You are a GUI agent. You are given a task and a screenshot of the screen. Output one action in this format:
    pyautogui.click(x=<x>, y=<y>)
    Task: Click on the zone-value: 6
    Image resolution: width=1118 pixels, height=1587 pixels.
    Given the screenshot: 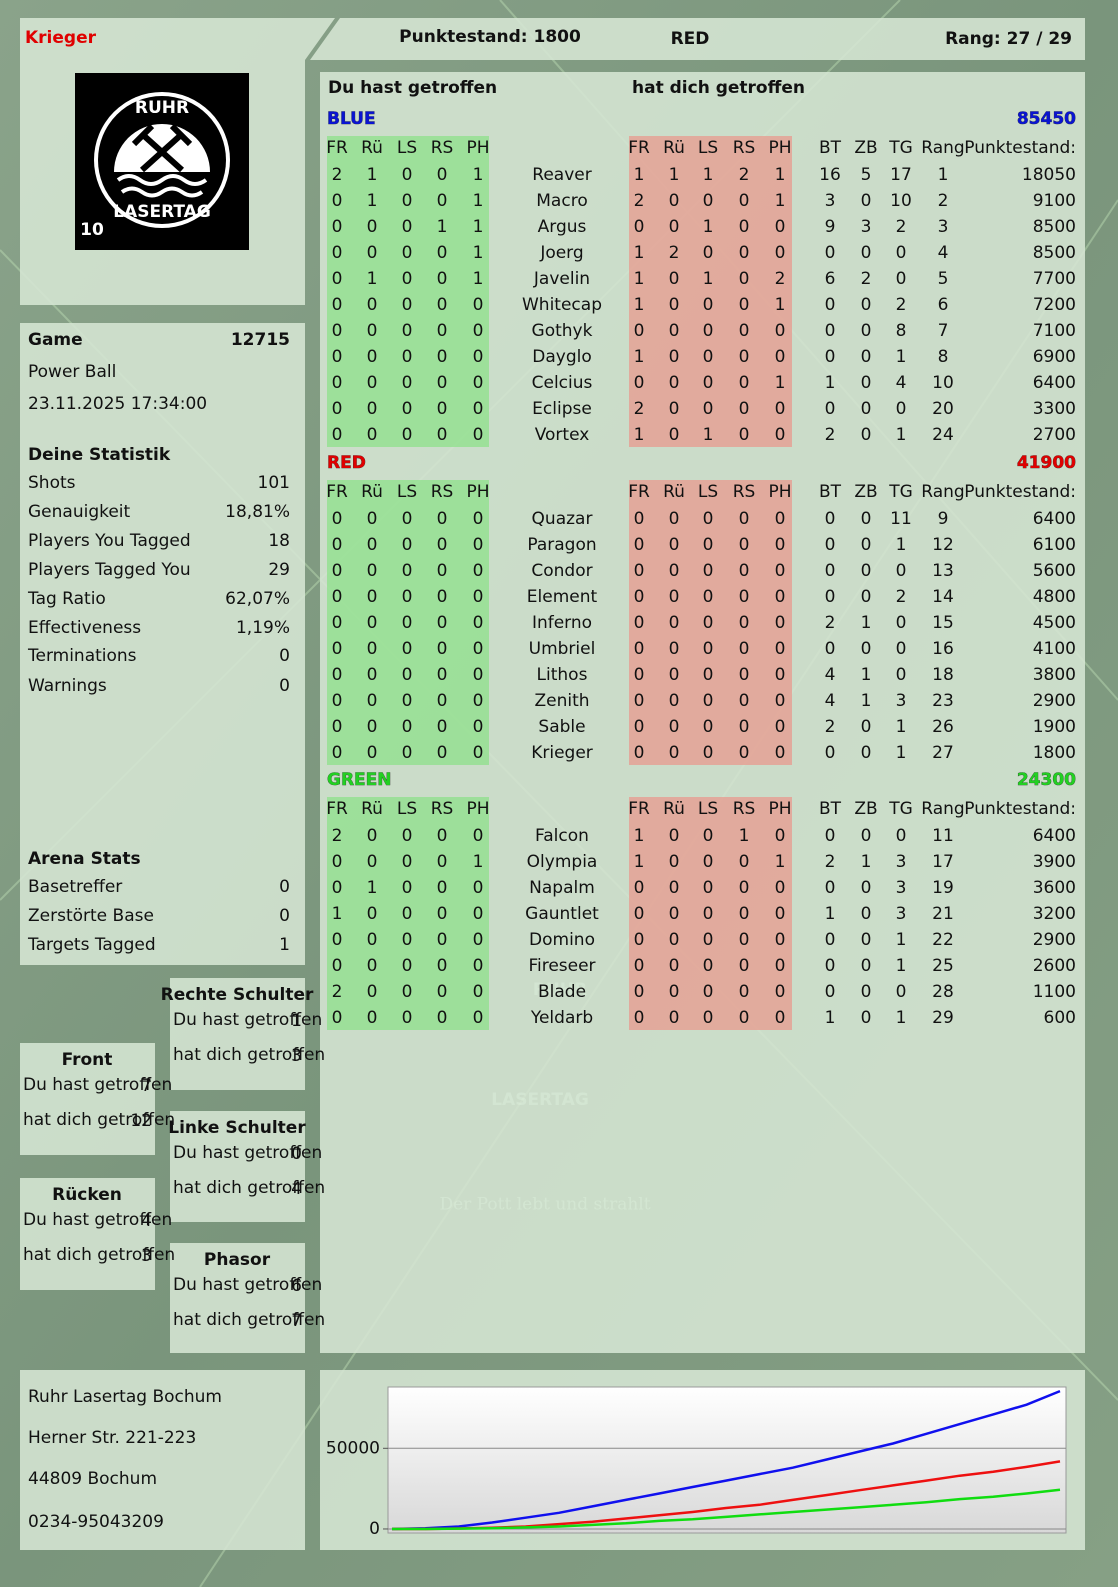 What is the action you would take?
    pyautogui.click(x=296, y=1286)
    